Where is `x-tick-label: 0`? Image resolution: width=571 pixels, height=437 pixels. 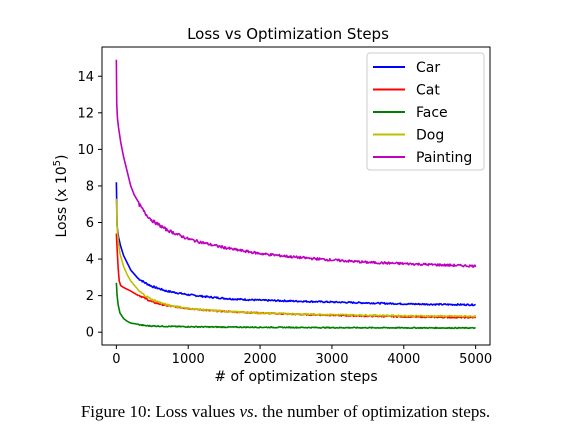 x-tick-label: 0 is located at coordinates (116, 359).